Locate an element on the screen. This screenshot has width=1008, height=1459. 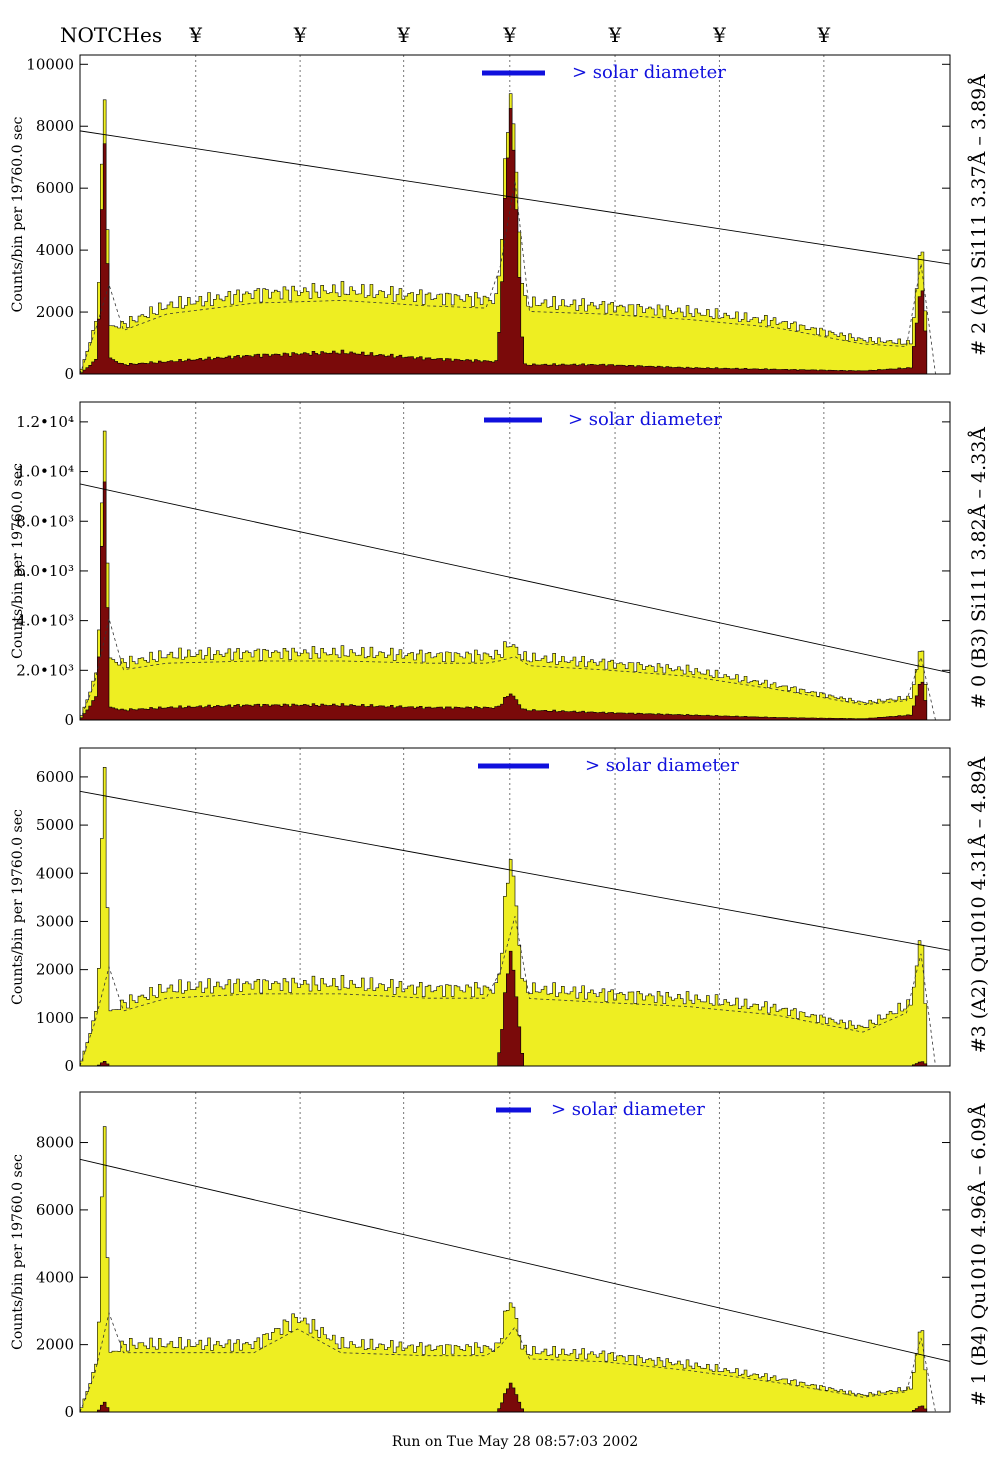
y-tick-label: 1.2•10⁴ is located at coordinates (45, 422).